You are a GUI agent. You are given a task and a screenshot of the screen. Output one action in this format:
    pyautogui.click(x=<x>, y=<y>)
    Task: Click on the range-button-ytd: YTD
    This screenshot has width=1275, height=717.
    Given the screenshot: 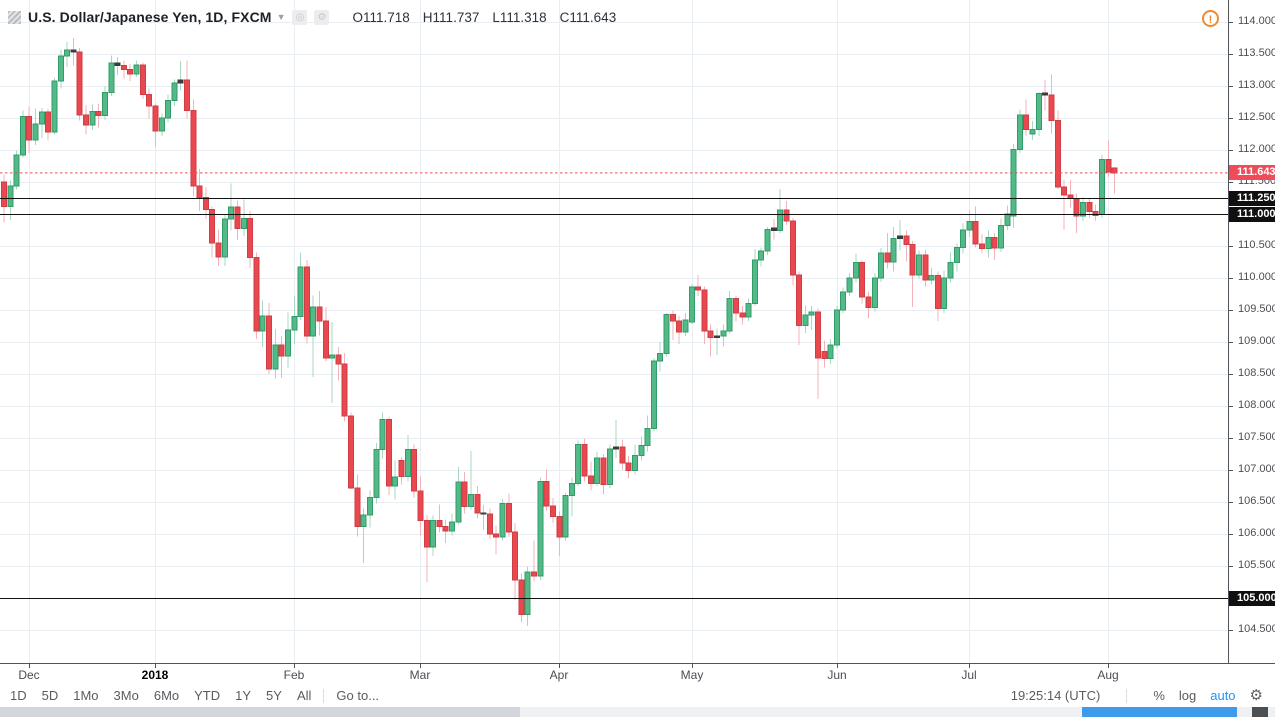 What is the action you would take?
    pyautogui.click(x=207, y=695)
    